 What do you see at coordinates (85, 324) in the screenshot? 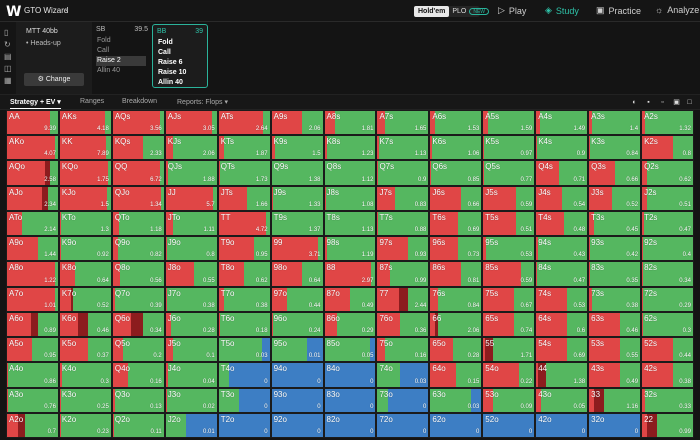
I see `hand-cell: K6o 0.46` at bounding box center [85, 324].